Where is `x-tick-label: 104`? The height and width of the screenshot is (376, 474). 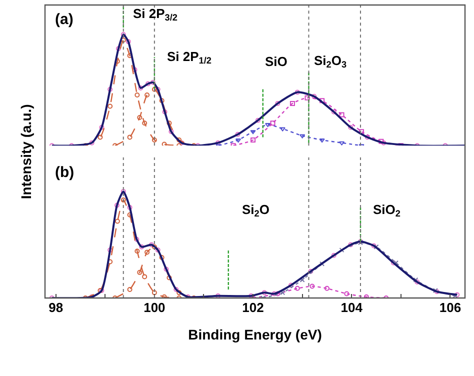 x-tick-label: 104 is located at coordinates (352, 307).